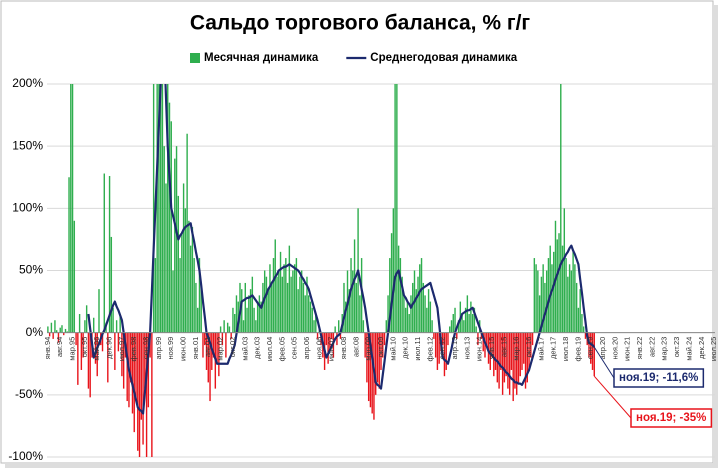 Image resolution: width=720 pixels, height=475 pixels. What do you see at coordinates (109, 348) in the screenshot?
I see `x-tick-label: дек.96` at bounding box center [109, 348].